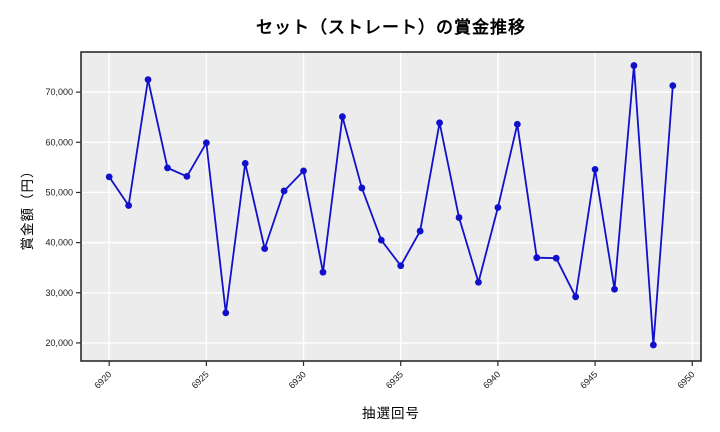 This screenshot has width=720, height=432. Describe the element at coordinates (297, 379) in the screenshot. I see `x-tick-label: 6930` at that location.